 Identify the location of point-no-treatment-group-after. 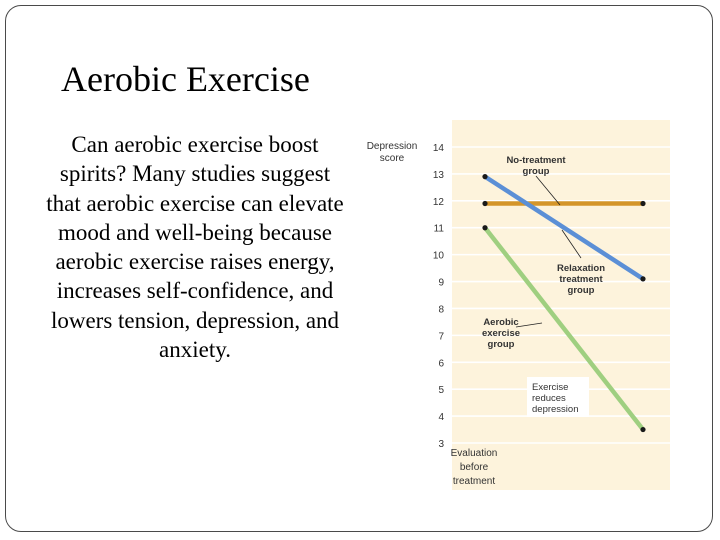
(643, 203).